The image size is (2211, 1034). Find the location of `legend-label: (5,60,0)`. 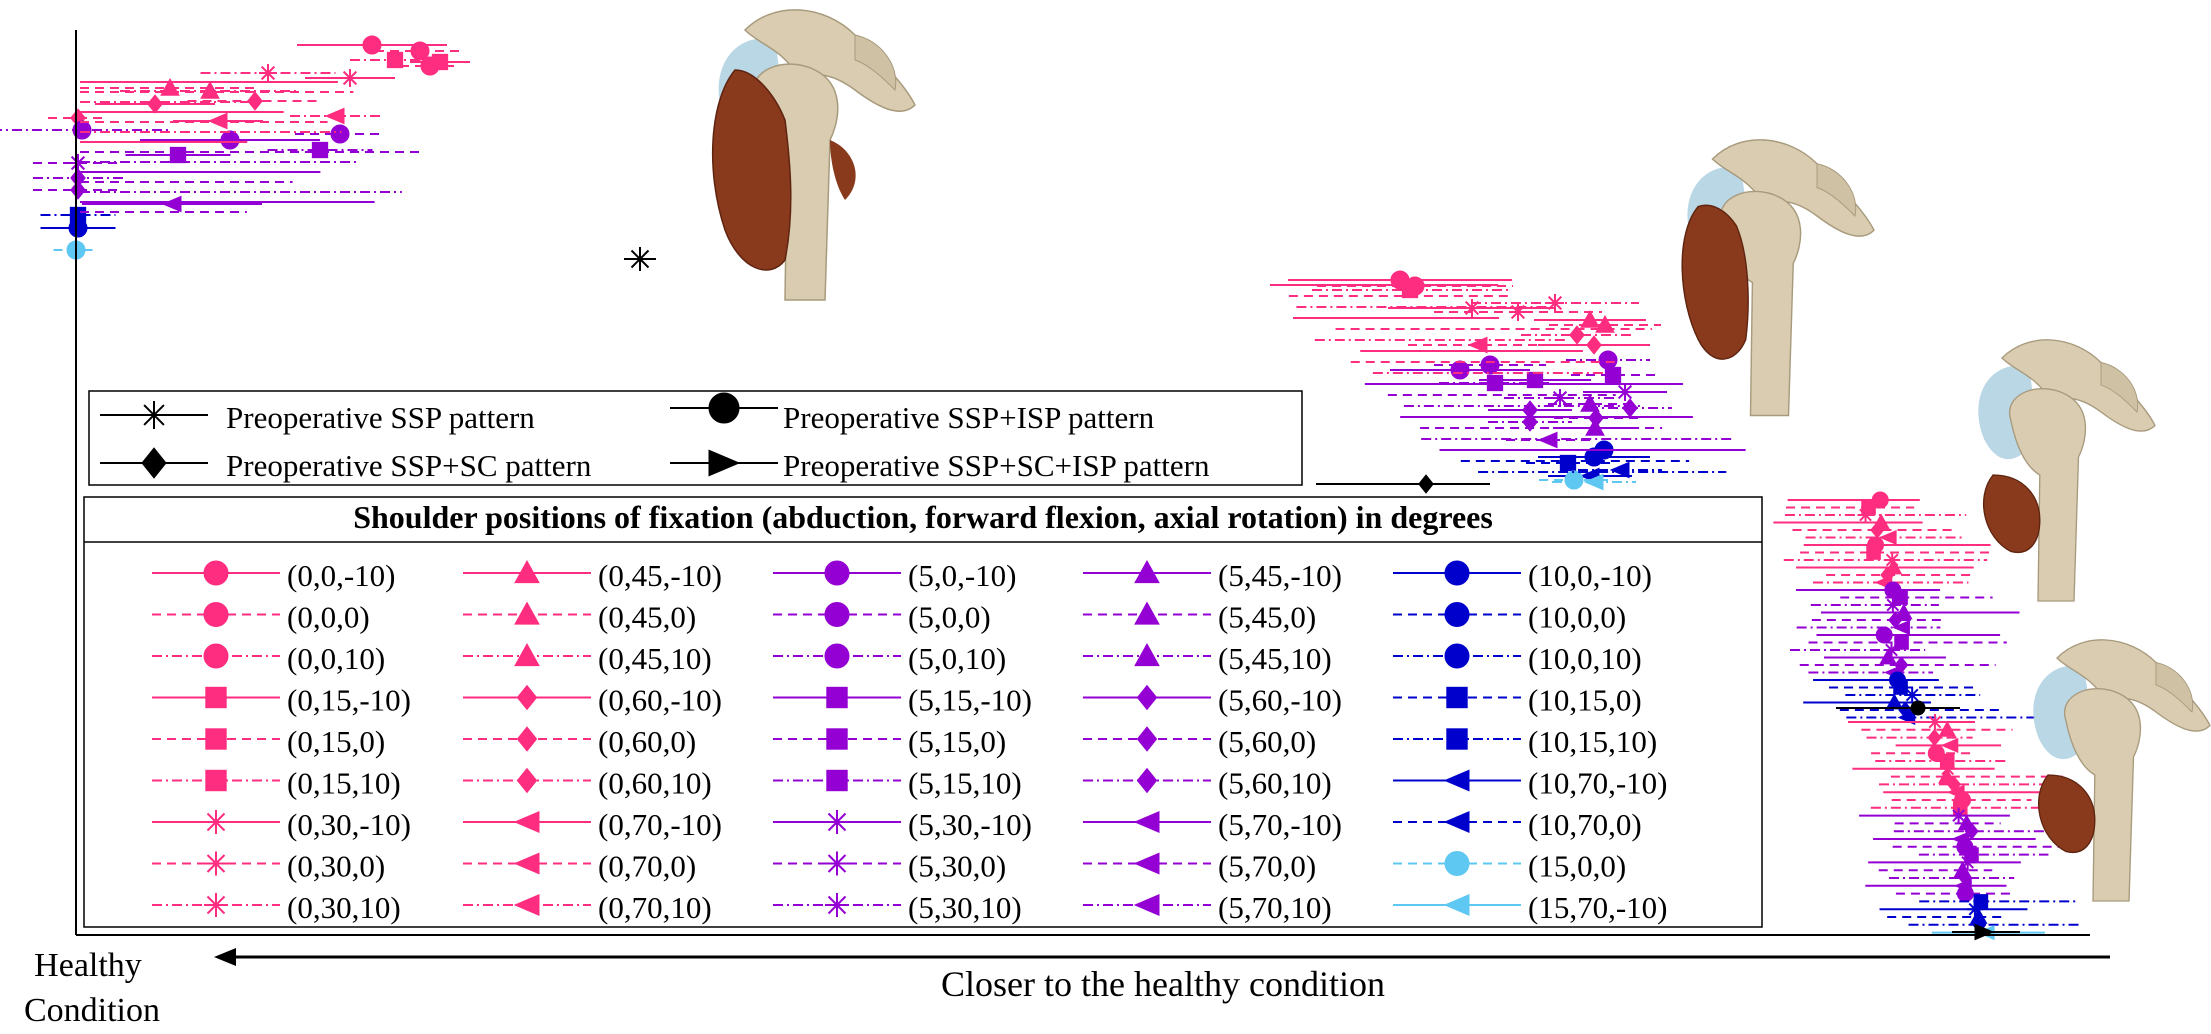

legend-label: (5,60,0) is located at coordinates (1267, 741).